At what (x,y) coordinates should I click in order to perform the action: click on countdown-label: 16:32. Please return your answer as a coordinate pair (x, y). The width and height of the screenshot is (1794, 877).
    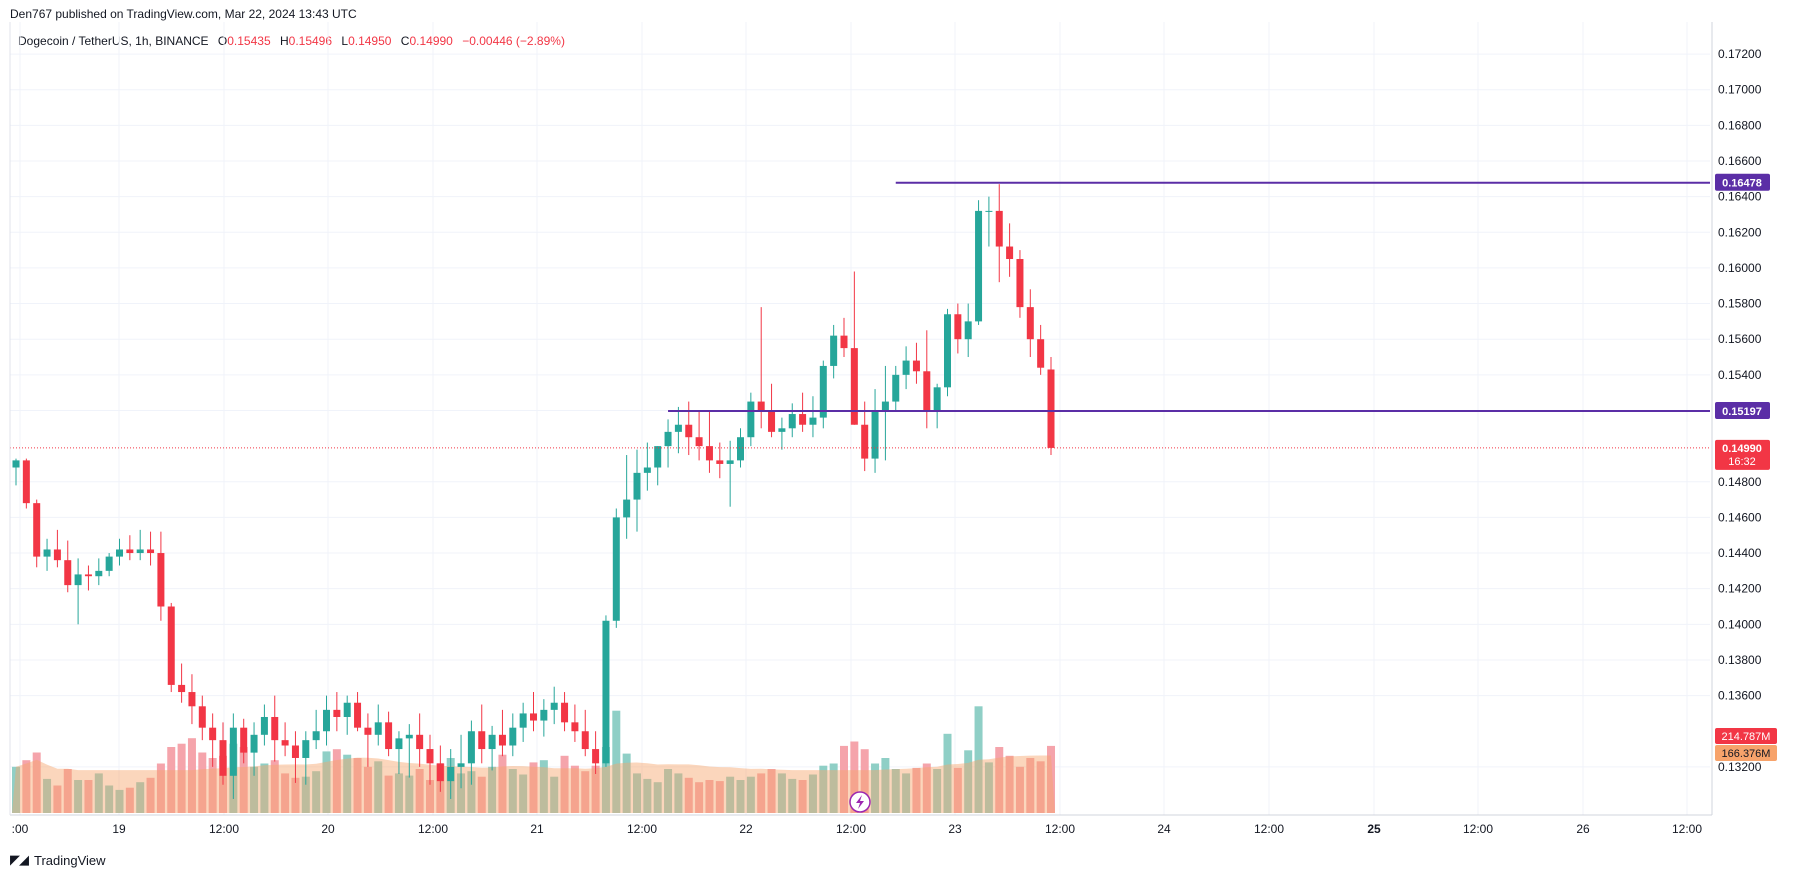
    Looking at the image, I should click on (1742, 462).